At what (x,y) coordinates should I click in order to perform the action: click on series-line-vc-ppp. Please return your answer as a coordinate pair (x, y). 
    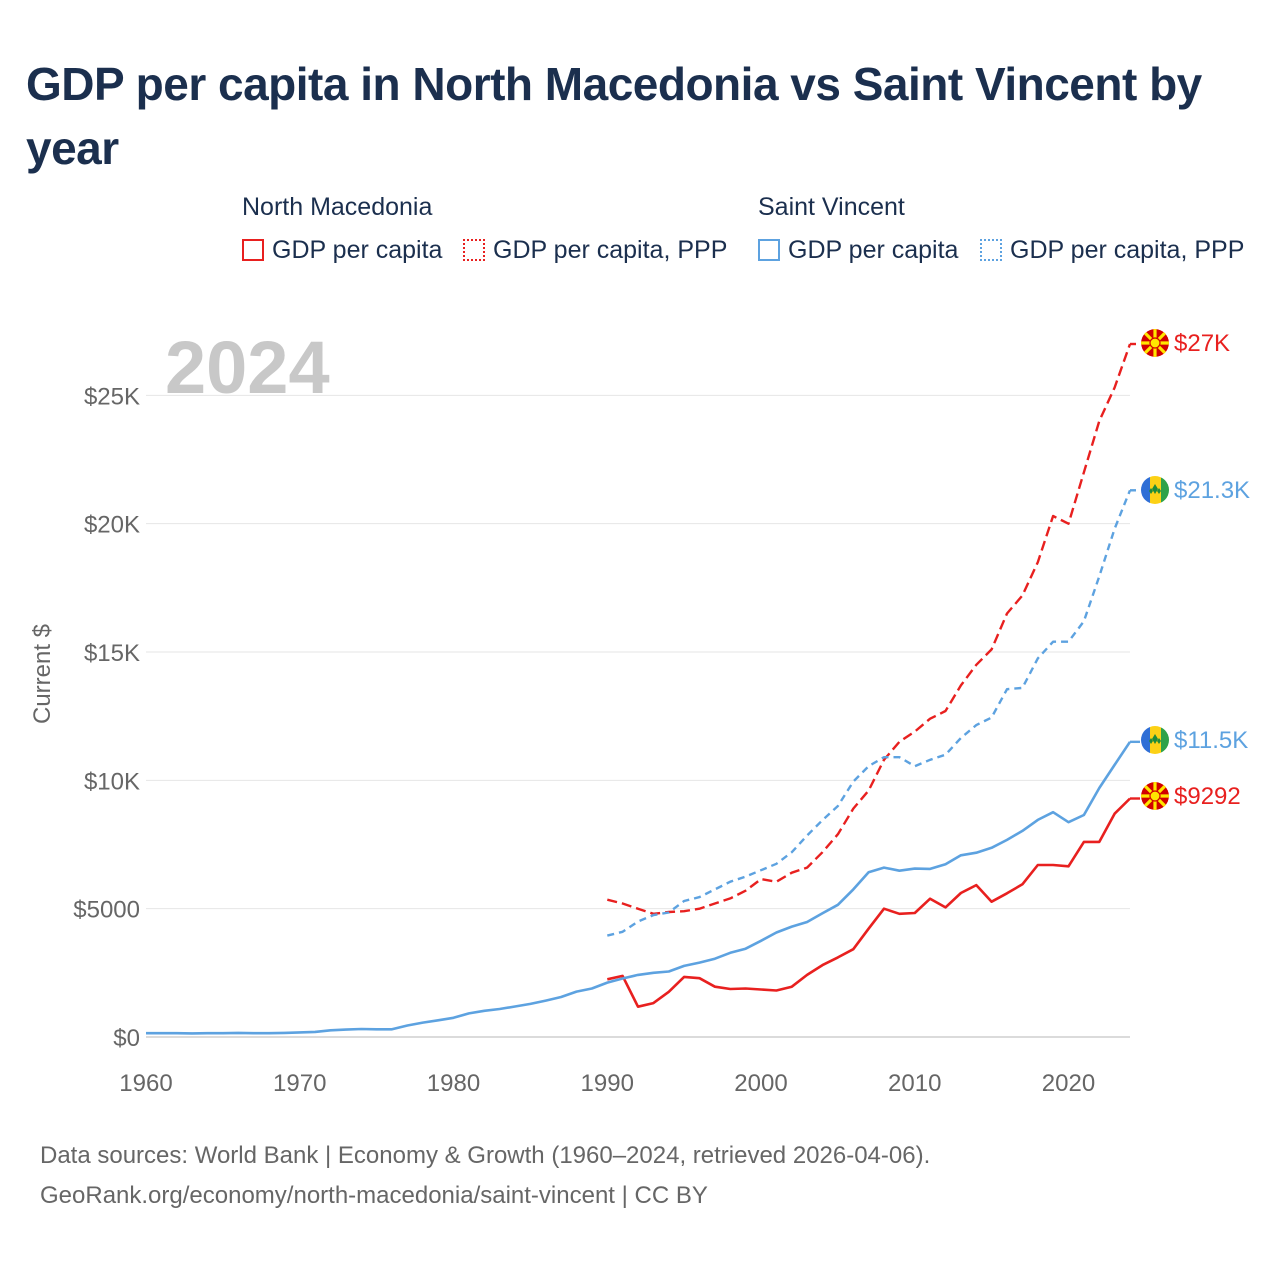
    Looking at the image, I should click on (869, 713).